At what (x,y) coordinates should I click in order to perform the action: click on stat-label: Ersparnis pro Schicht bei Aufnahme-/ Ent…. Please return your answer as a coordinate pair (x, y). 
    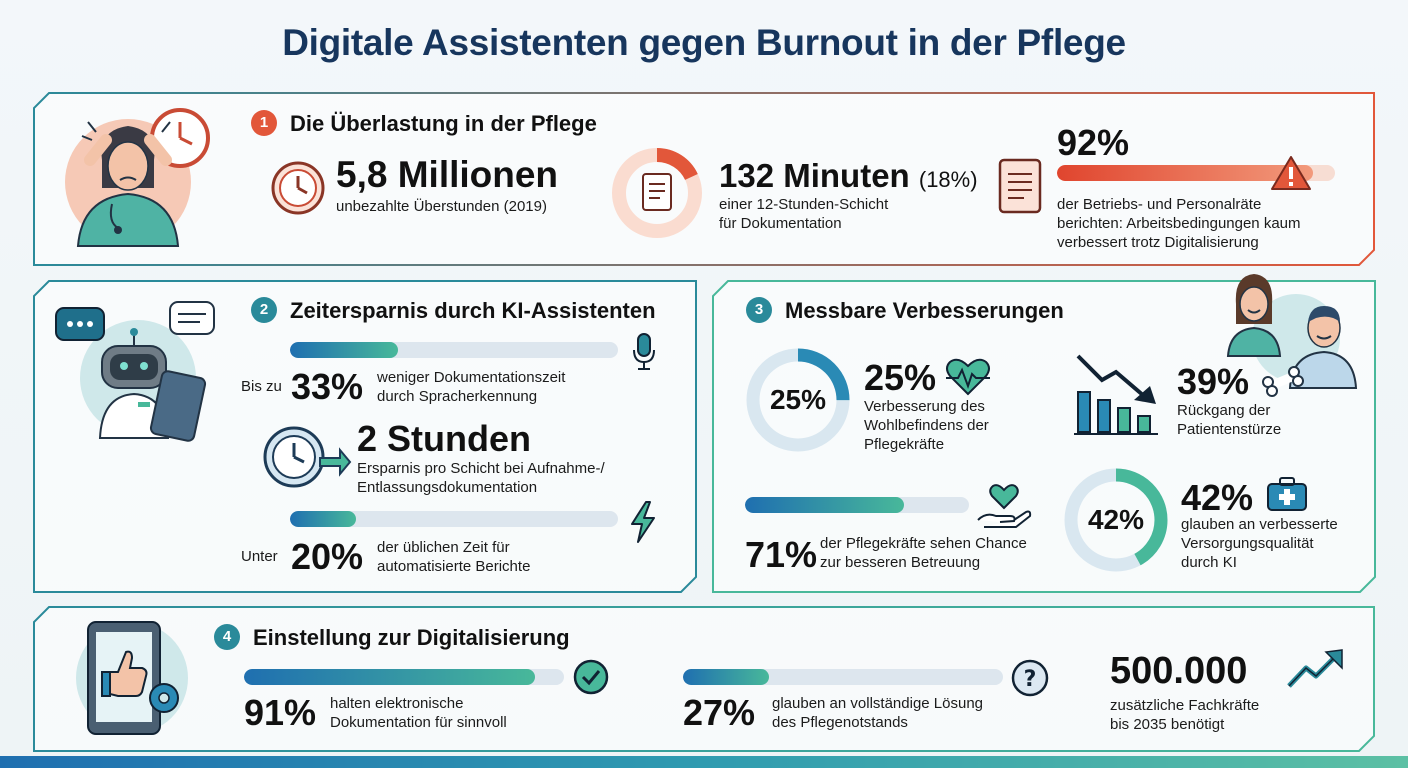
    Looking at the image, I should click on (481, 478).